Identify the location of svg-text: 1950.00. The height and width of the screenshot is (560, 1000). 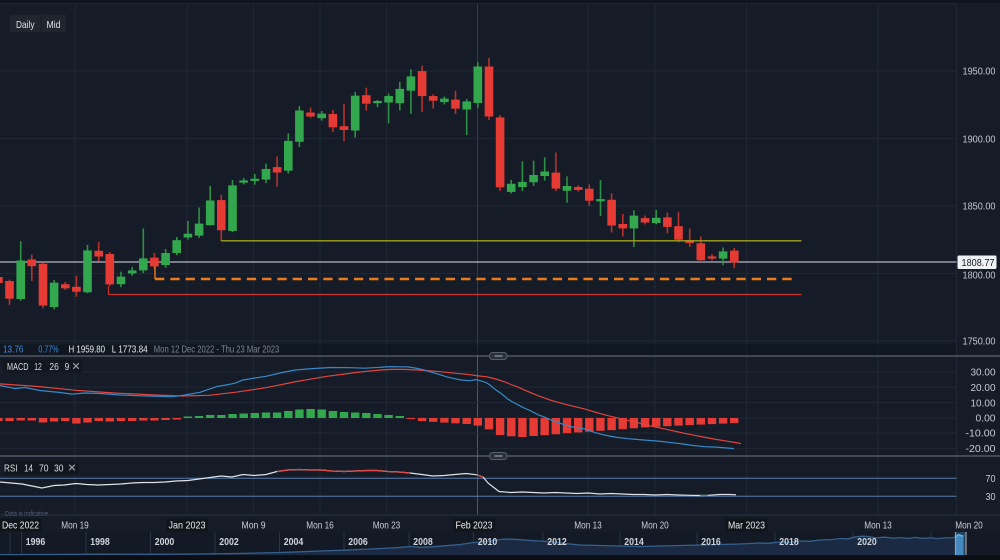
(979, 72).